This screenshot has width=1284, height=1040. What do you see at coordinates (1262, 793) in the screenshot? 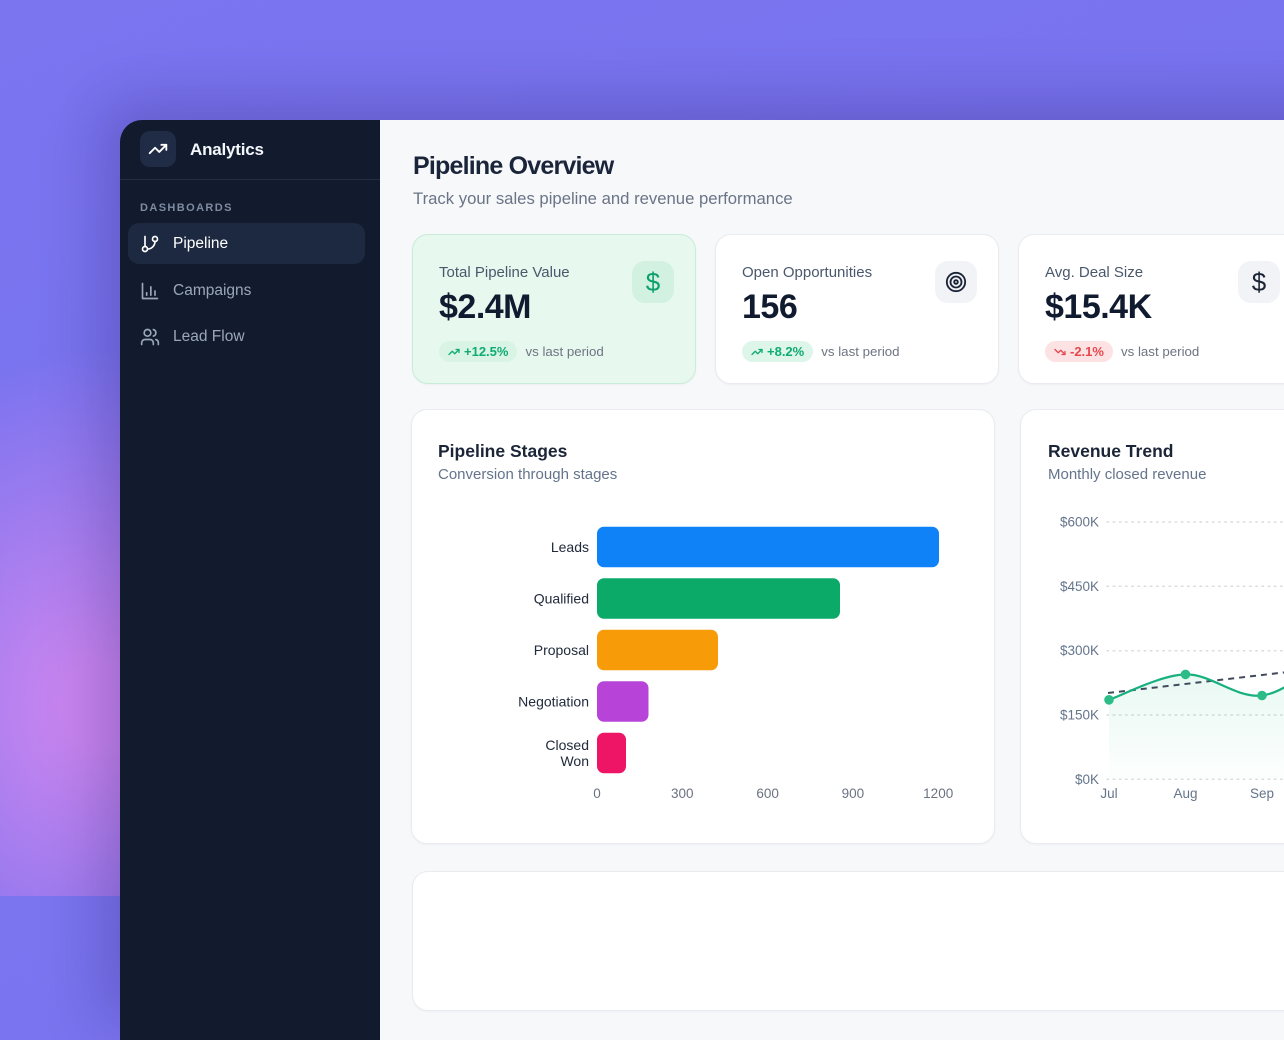
I see `svg-text: Sep` at bounding box center [1262, 793].